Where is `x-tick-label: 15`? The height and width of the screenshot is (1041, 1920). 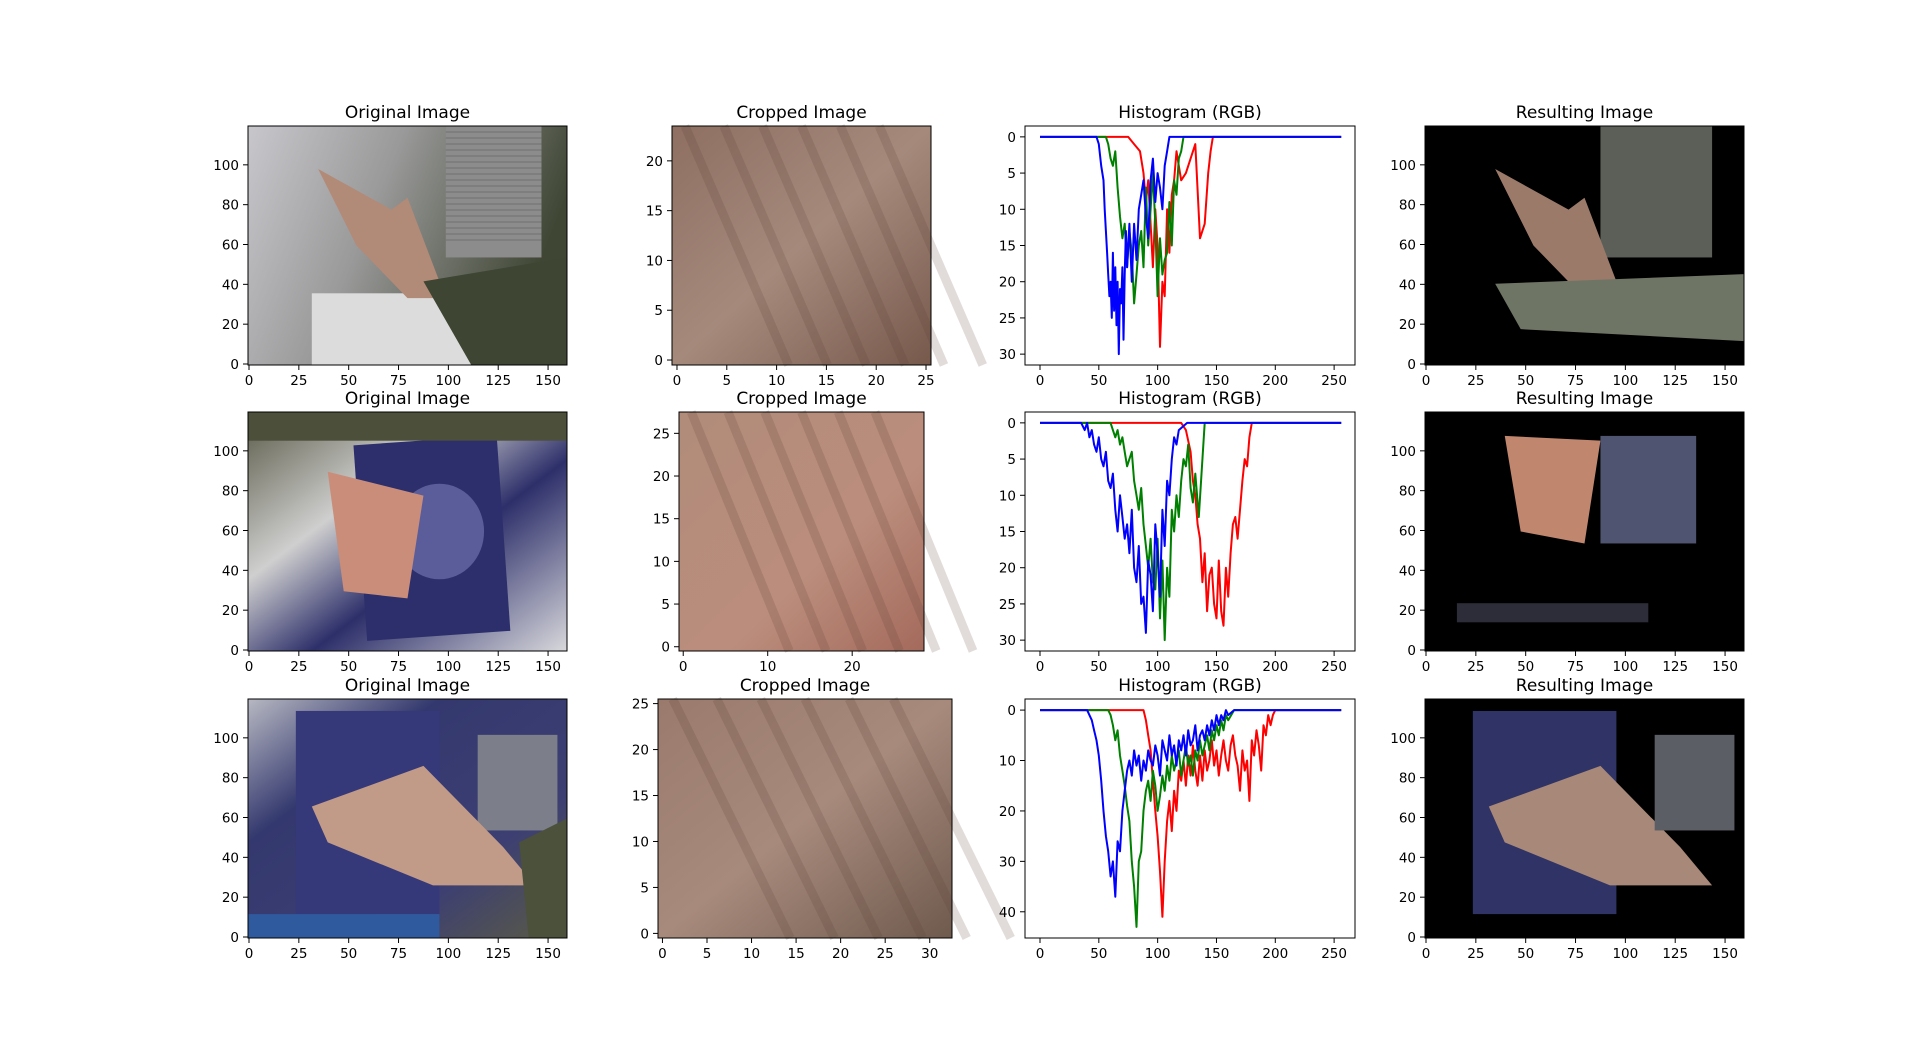
x-tick-label: 15 is located at coordinates (826, 381).